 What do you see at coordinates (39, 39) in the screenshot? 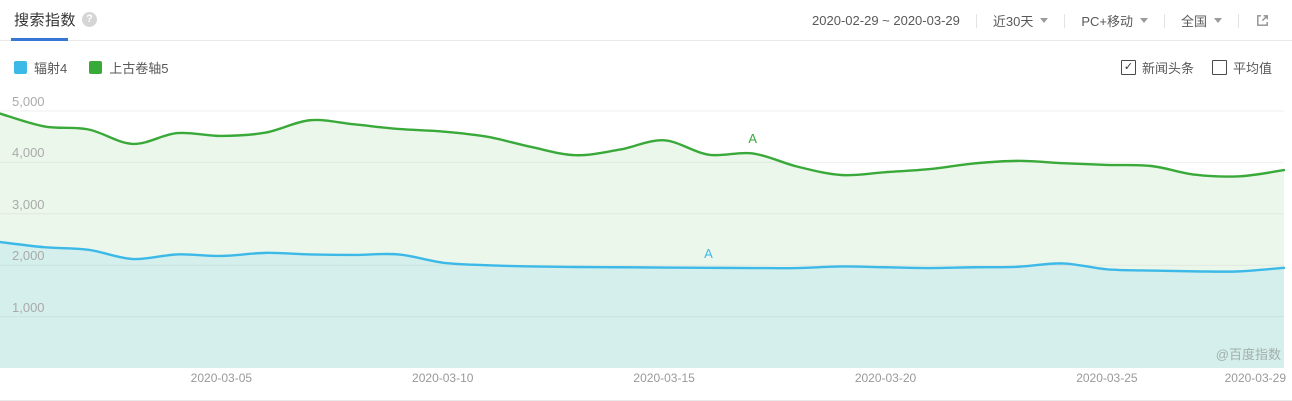
I see `active-tab-underline` at bounding box center [39, 39].